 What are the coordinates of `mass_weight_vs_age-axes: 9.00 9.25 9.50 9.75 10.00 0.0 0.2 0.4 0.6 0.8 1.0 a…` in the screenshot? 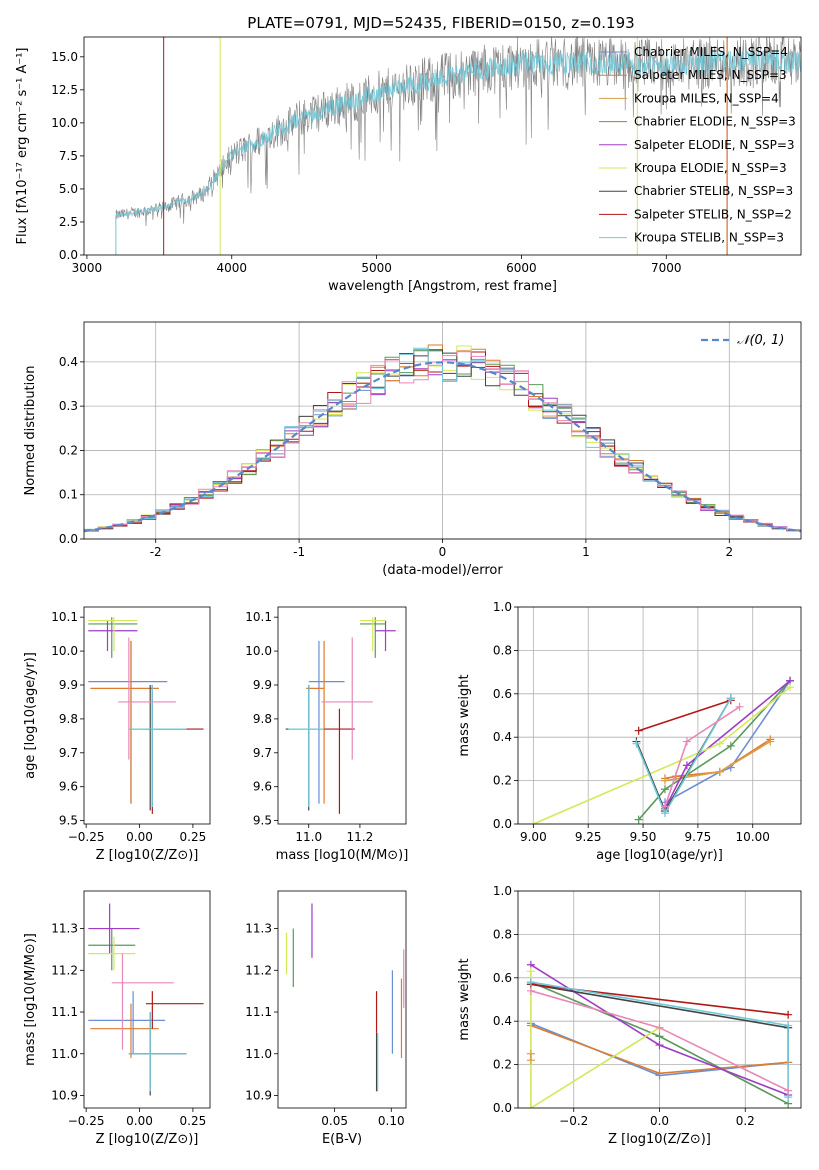 It's located at (629, 731).